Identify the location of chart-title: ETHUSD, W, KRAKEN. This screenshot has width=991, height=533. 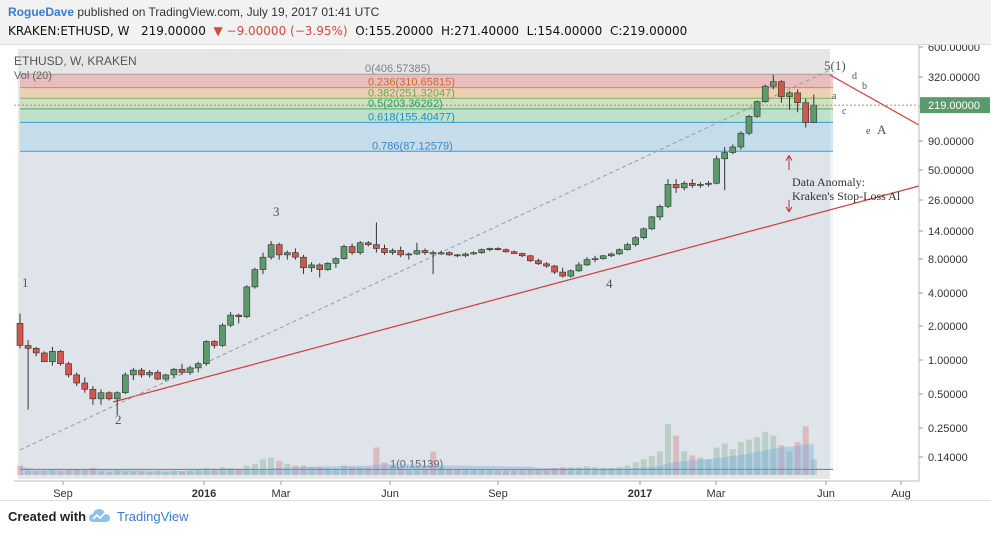
(75, 61).